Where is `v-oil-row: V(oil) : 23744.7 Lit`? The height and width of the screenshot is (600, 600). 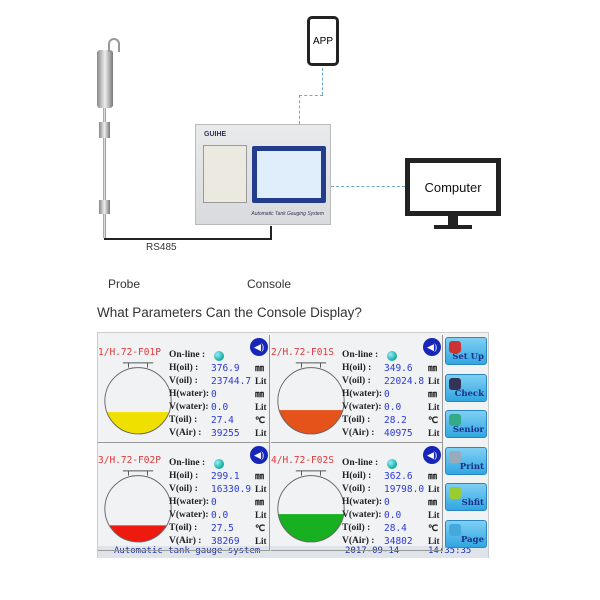
v-oil-row: V(oil) : 23744.7 Lit is located at coordinates (219, 381).